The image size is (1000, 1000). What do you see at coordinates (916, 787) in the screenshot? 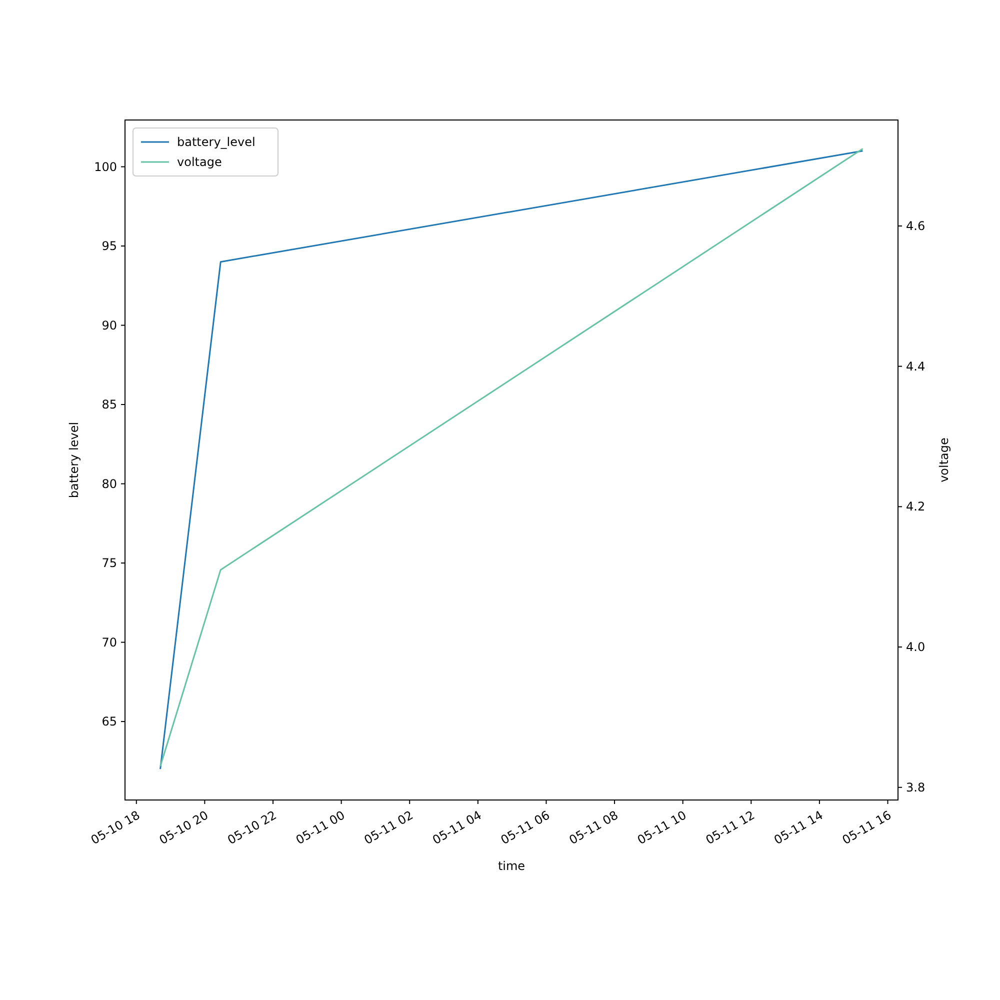
I see `y2-tick-label: 3.8` at bounding box center [916, 787].